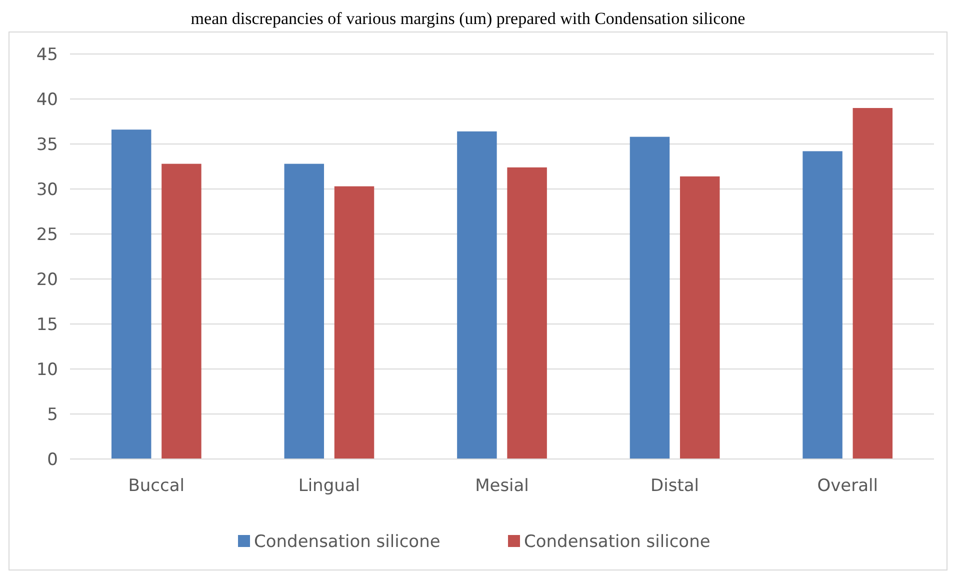  What do you see at coordinates (47, 234) in the screenshot?
I see `y-tick-label: 25` at bounding box center [47, 234].